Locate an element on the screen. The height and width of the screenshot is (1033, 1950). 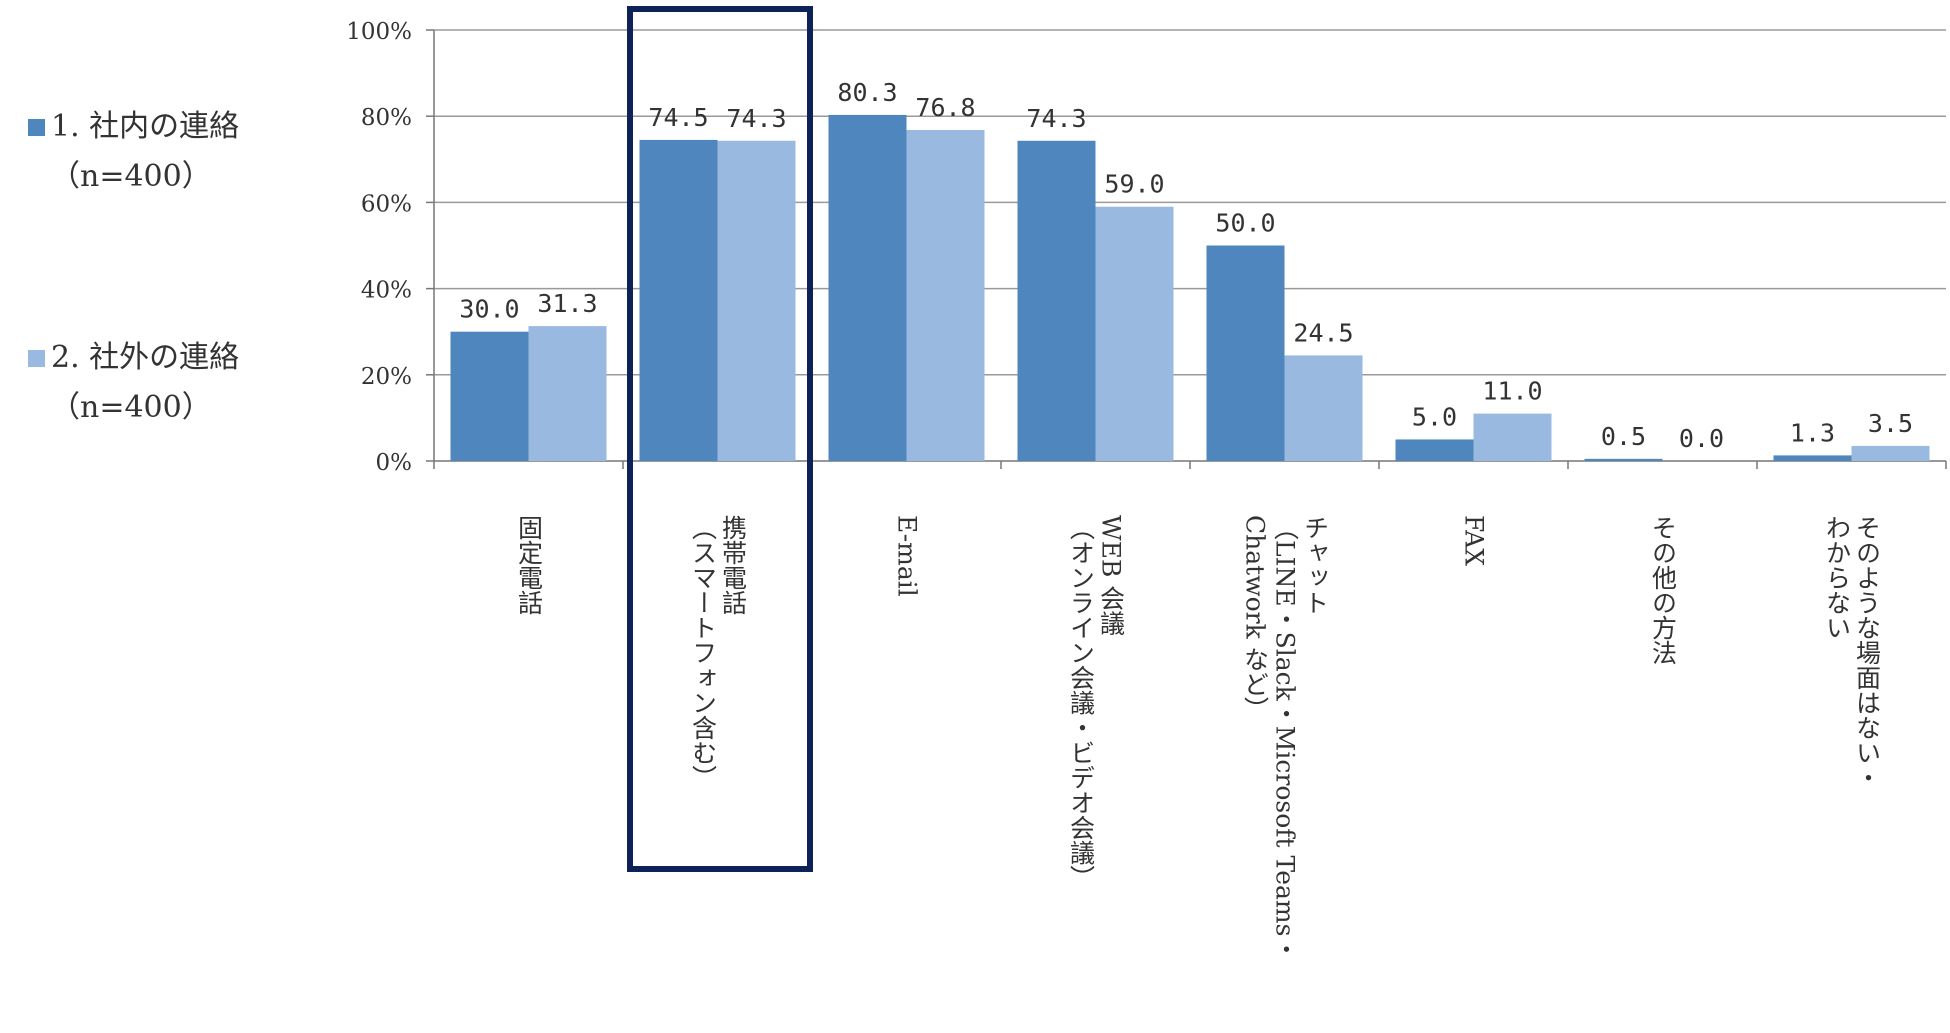
x-tick-label: E-mail is located at coordinates (907, 556).